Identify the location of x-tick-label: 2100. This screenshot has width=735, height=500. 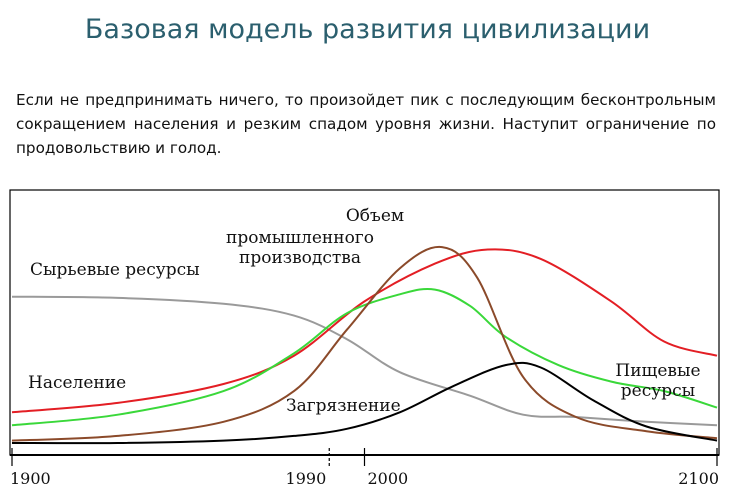
(698, 478).